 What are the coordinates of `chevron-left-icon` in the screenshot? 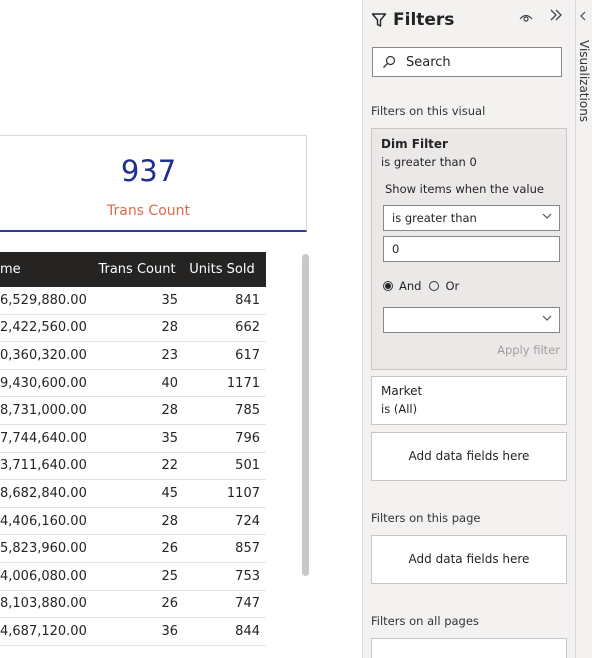 It's located at (583, 17).